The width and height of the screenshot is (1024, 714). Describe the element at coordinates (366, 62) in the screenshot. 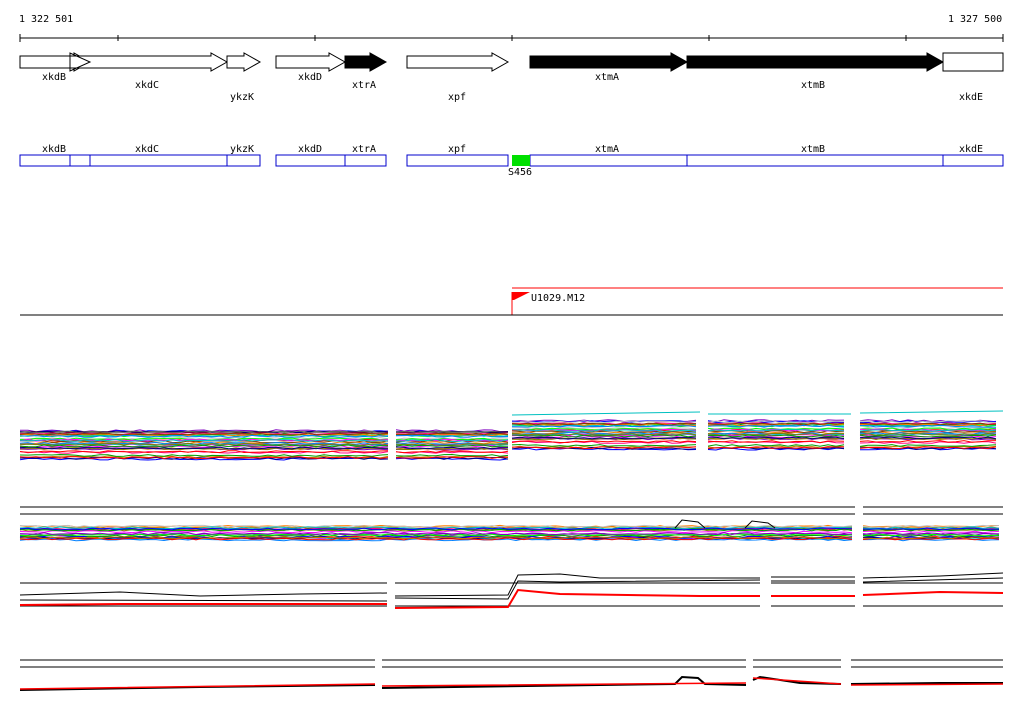

I see `gene-arrow-xtrA` at that location.